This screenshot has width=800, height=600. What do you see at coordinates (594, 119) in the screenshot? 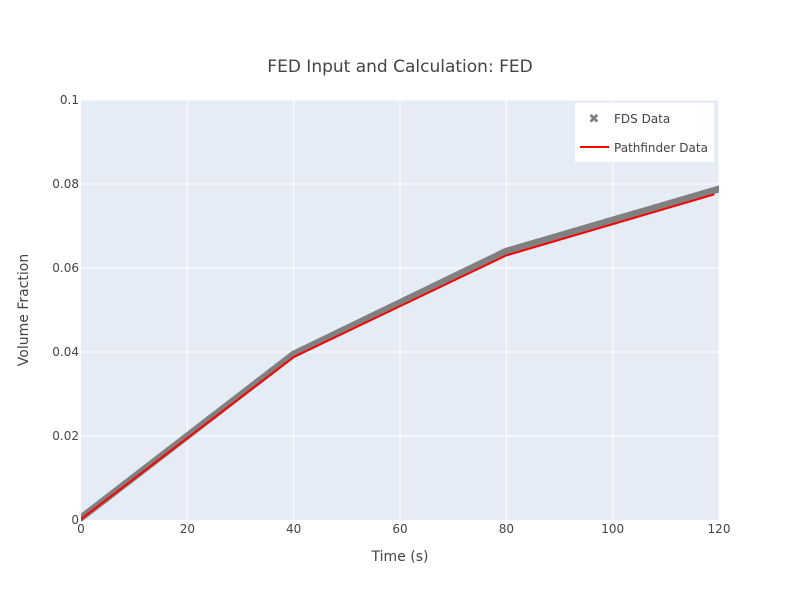
I see `legend-fds-marker-x-icon: ✖` at bounding box center [594, 119].